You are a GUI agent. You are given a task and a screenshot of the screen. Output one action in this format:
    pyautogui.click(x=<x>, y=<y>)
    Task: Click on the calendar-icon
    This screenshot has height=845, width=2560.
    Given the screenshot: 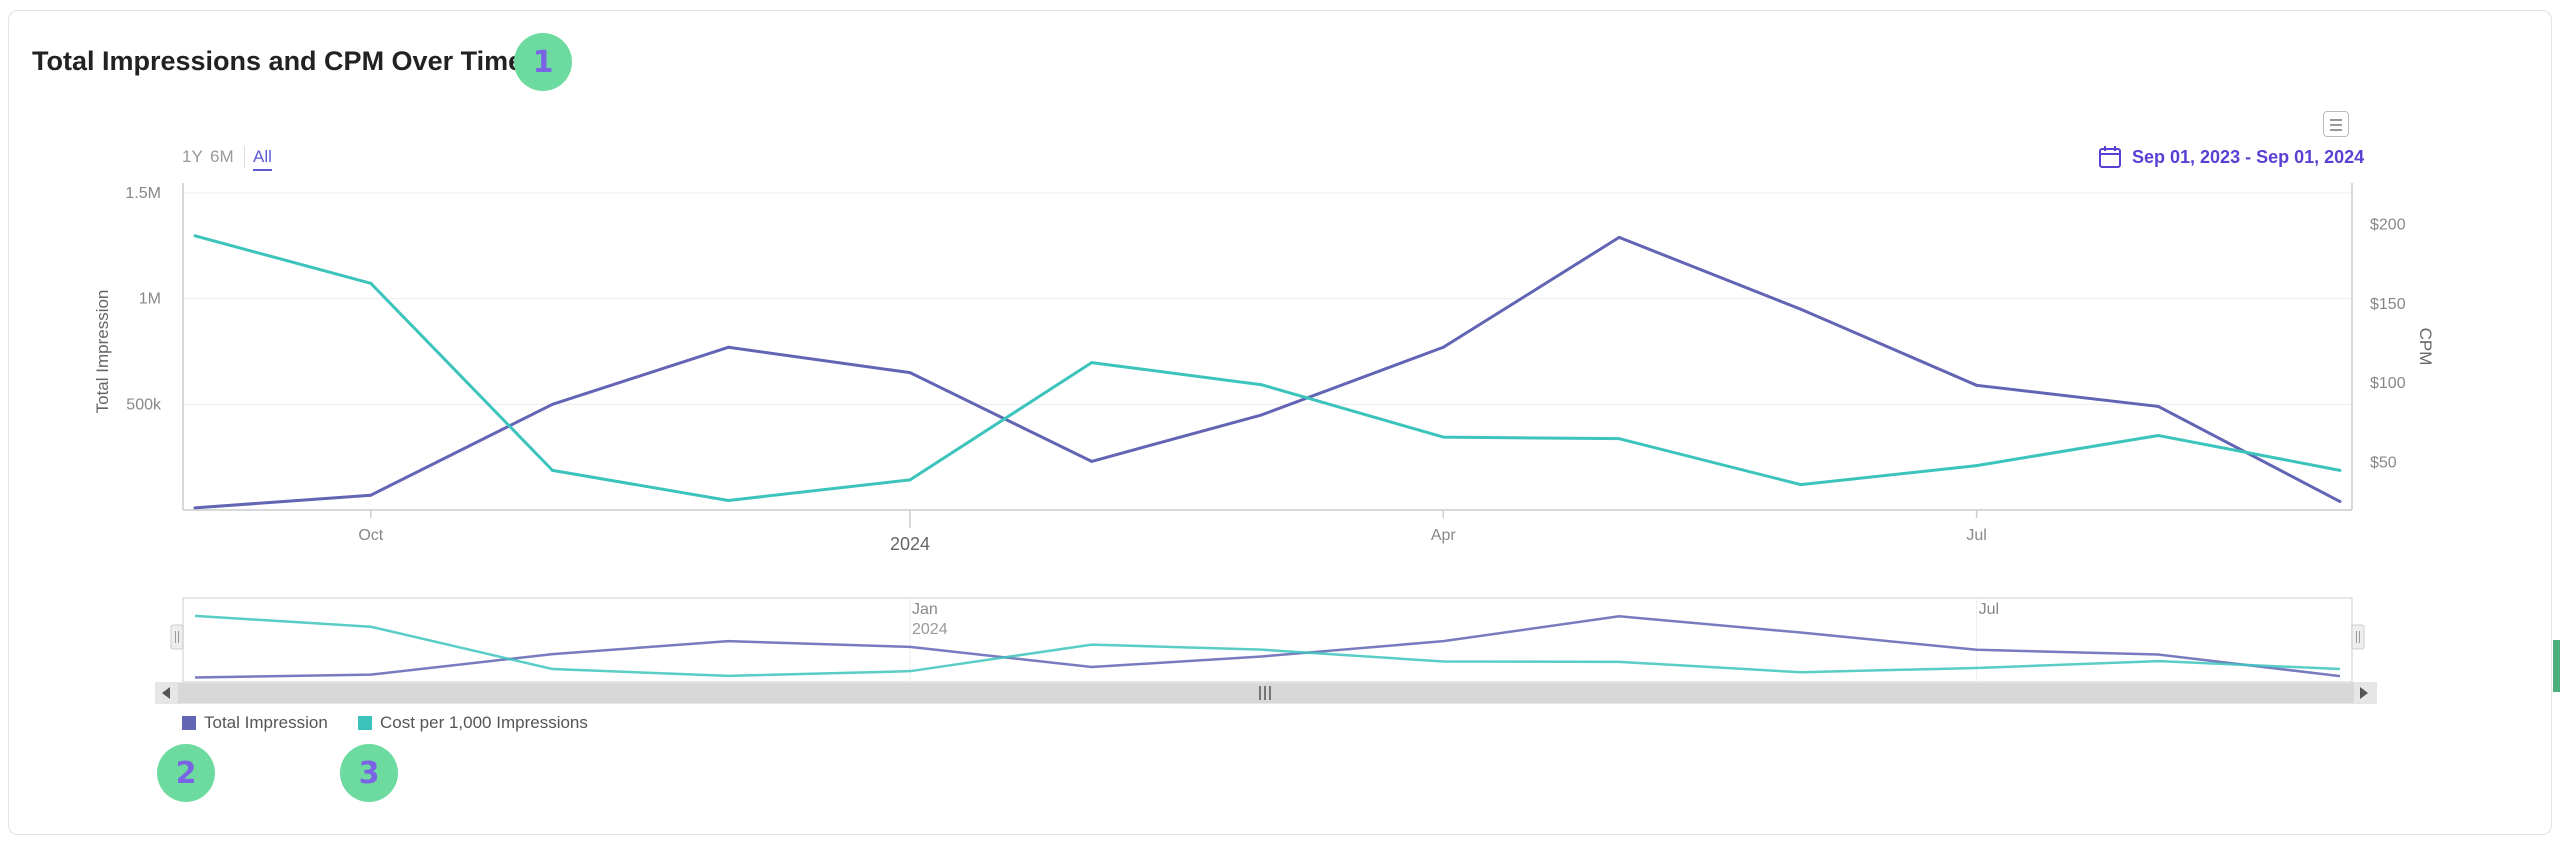 What is the action you would take?
    pyautogui.click(x=2110, y=157)
    